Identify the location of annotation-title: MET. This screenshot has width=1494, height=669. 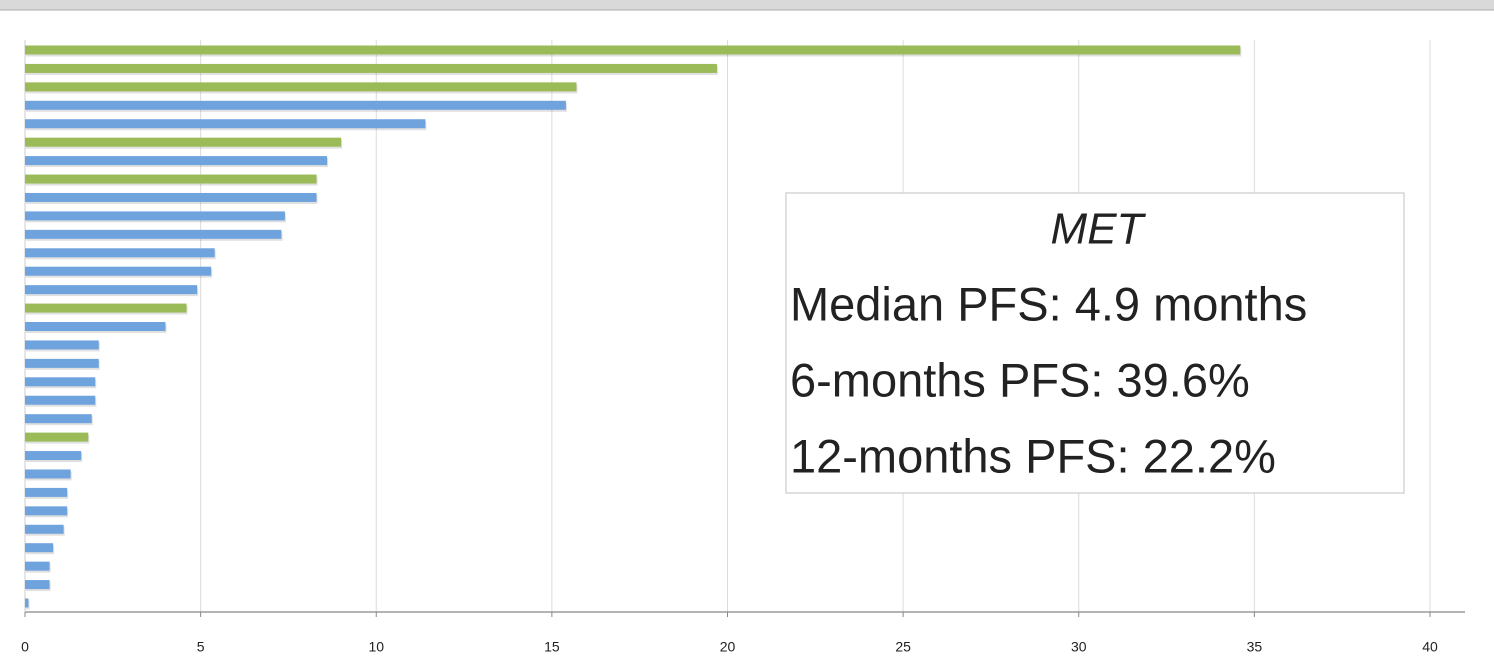
(1099, 229).